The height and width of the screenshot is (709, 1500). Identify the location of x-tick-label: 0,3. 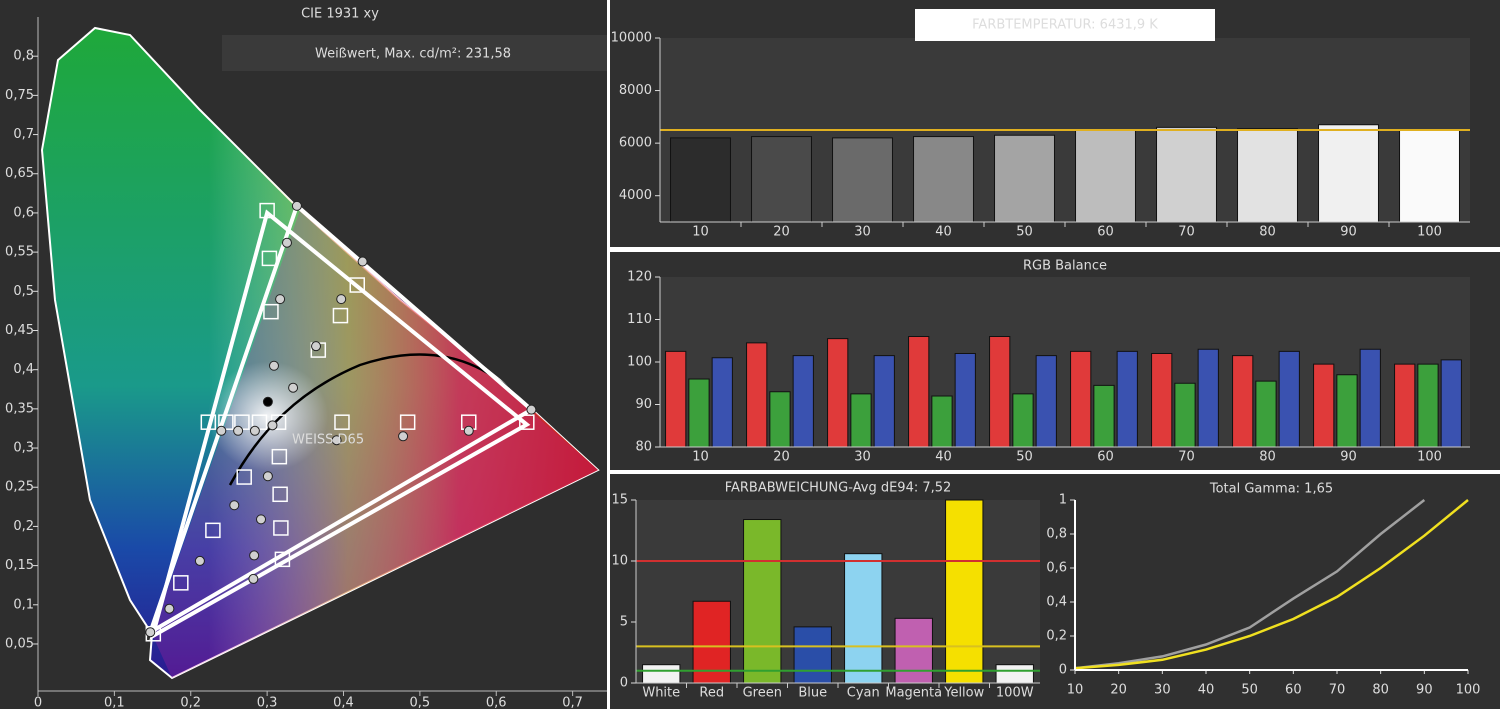
(267, 702).